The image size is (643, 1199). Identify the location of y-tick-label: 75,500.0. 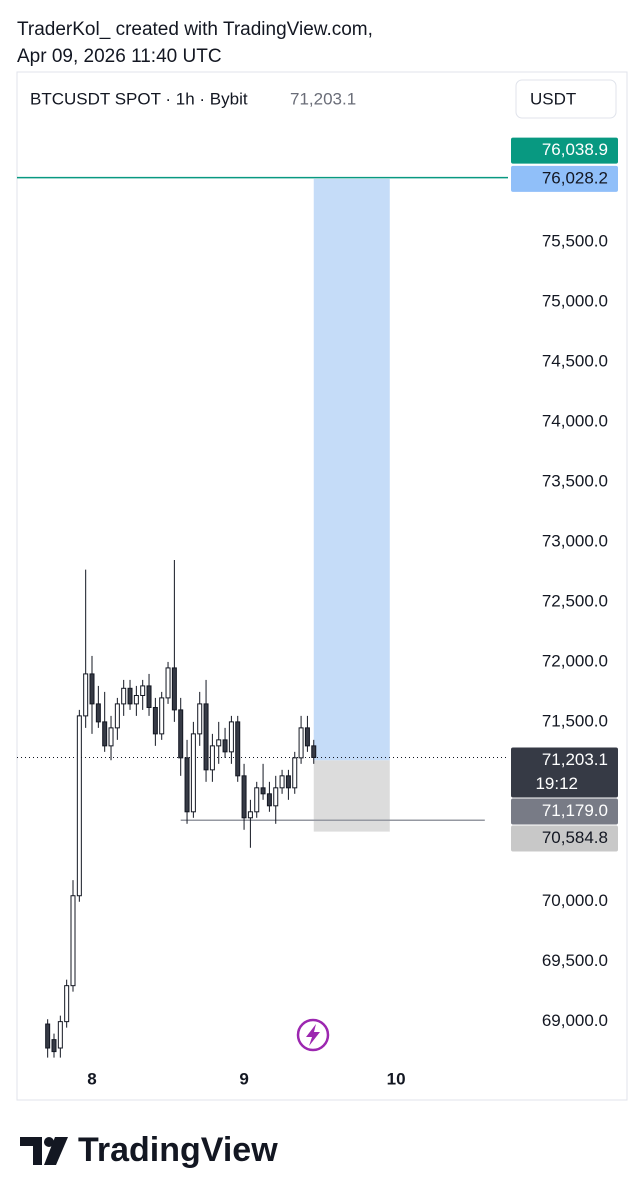
(575, 241).